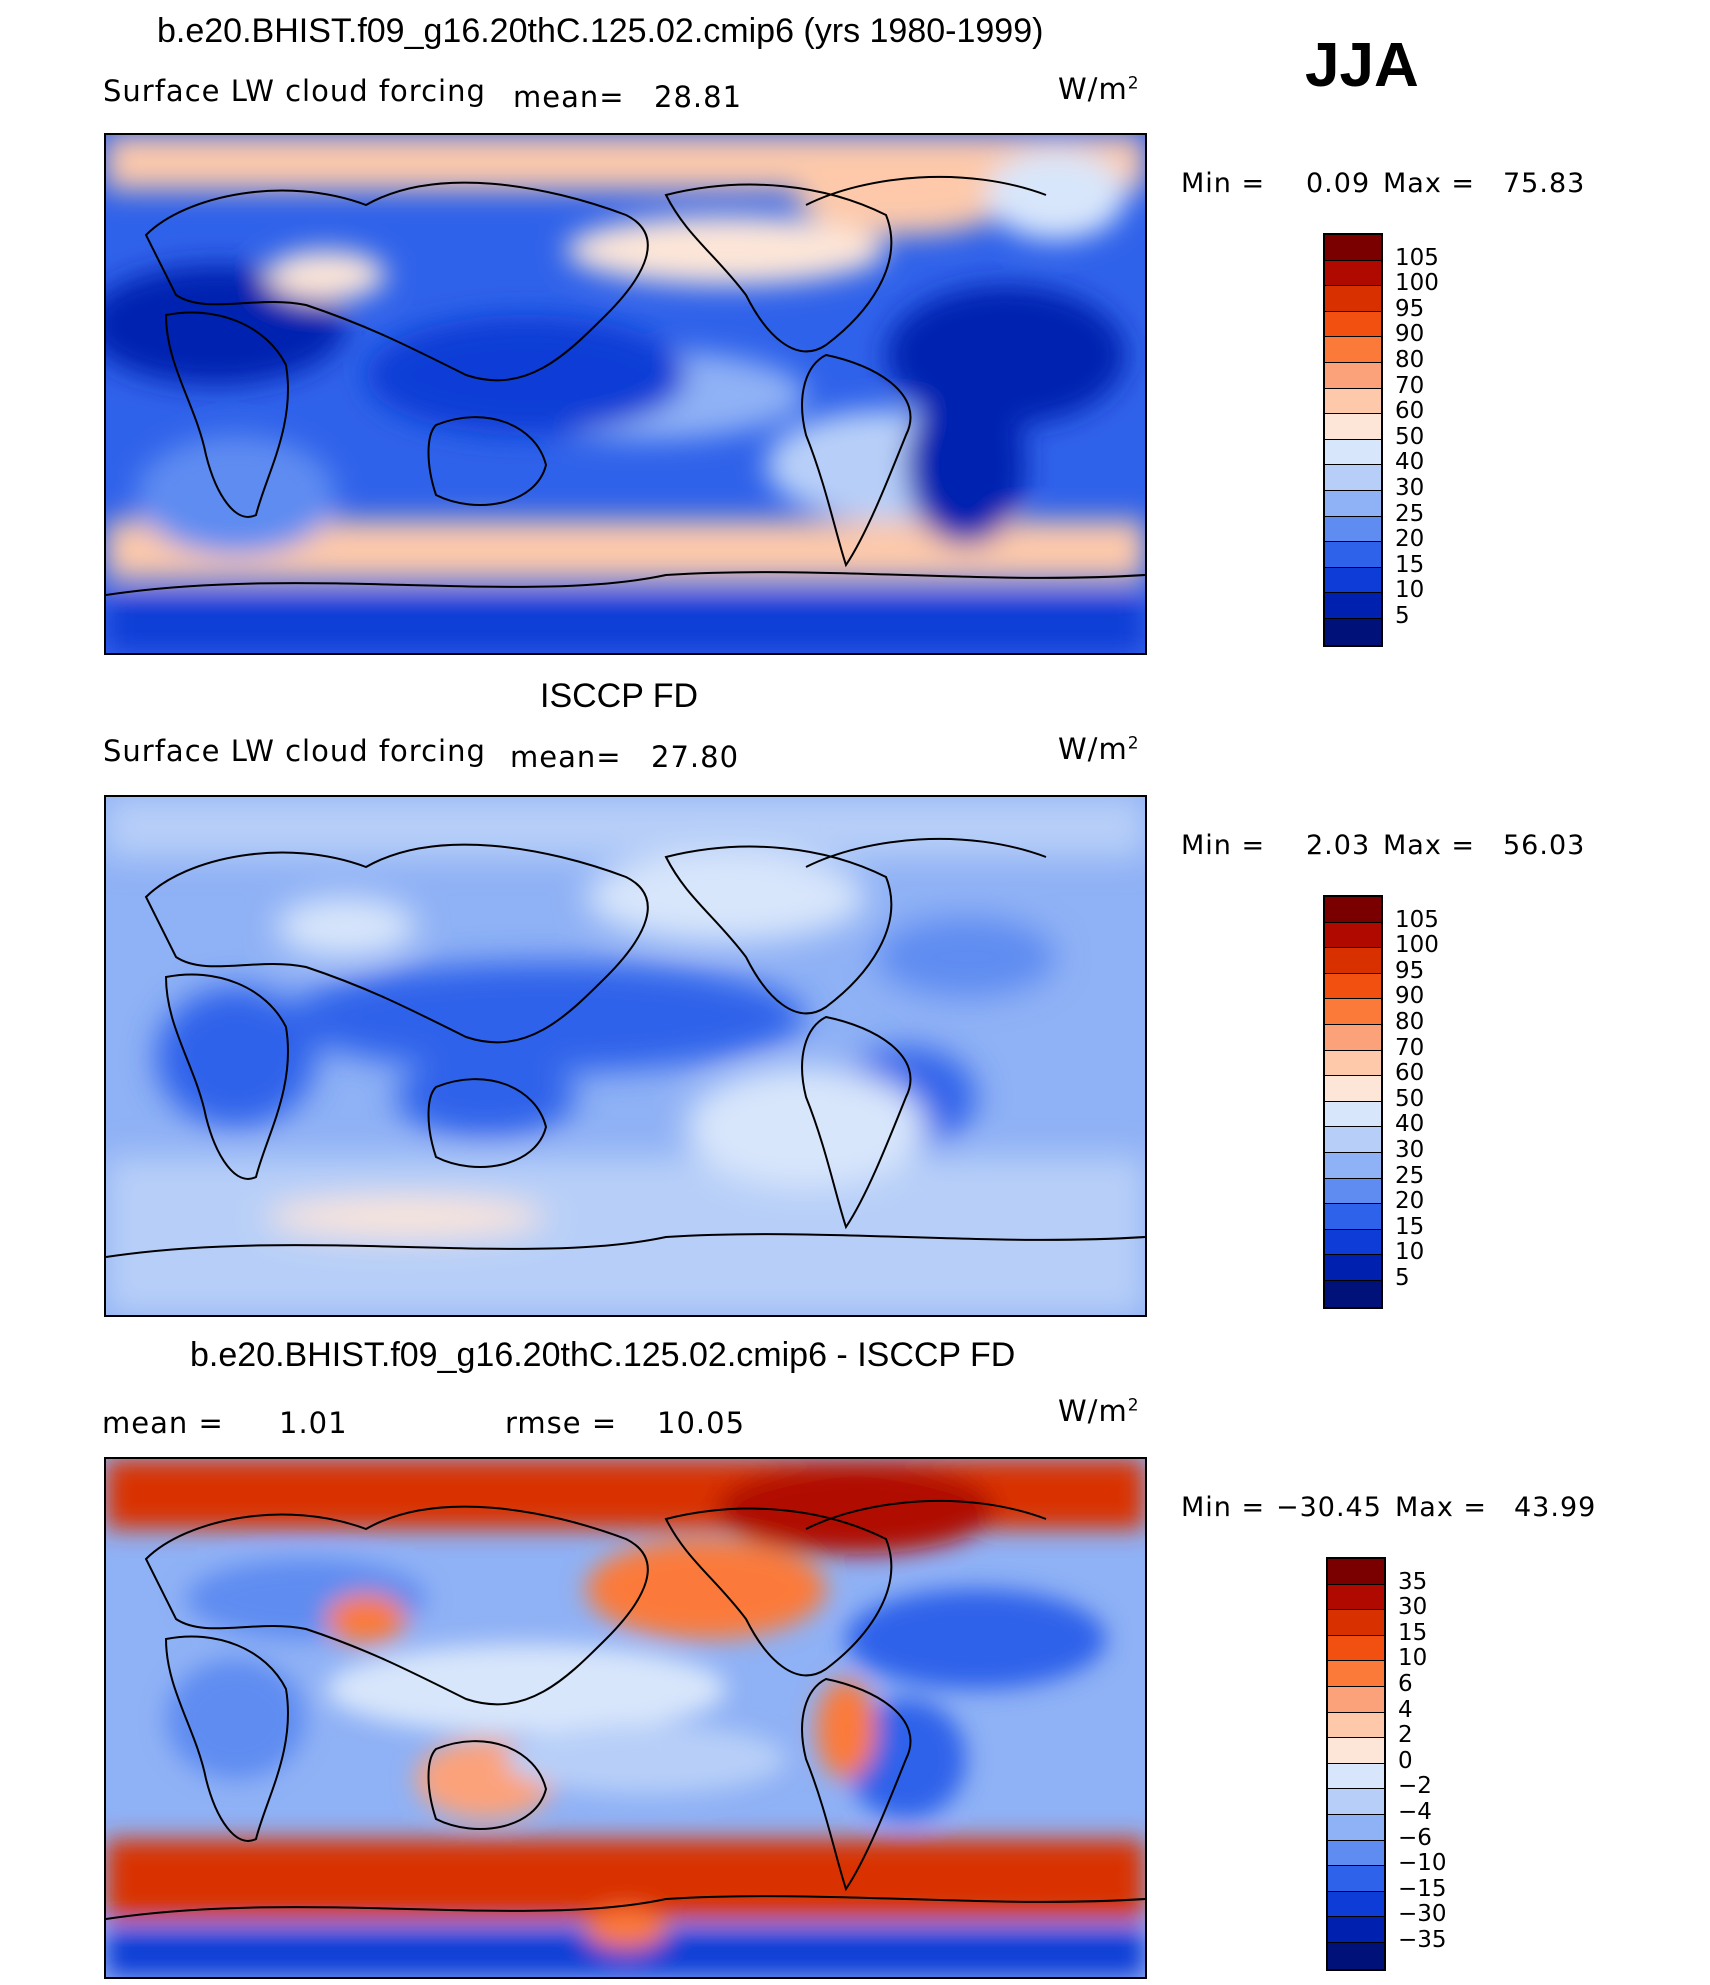 The image size is (1710, 1985). I want to click on panel1-max-label: Max =, so click(1429, 183).